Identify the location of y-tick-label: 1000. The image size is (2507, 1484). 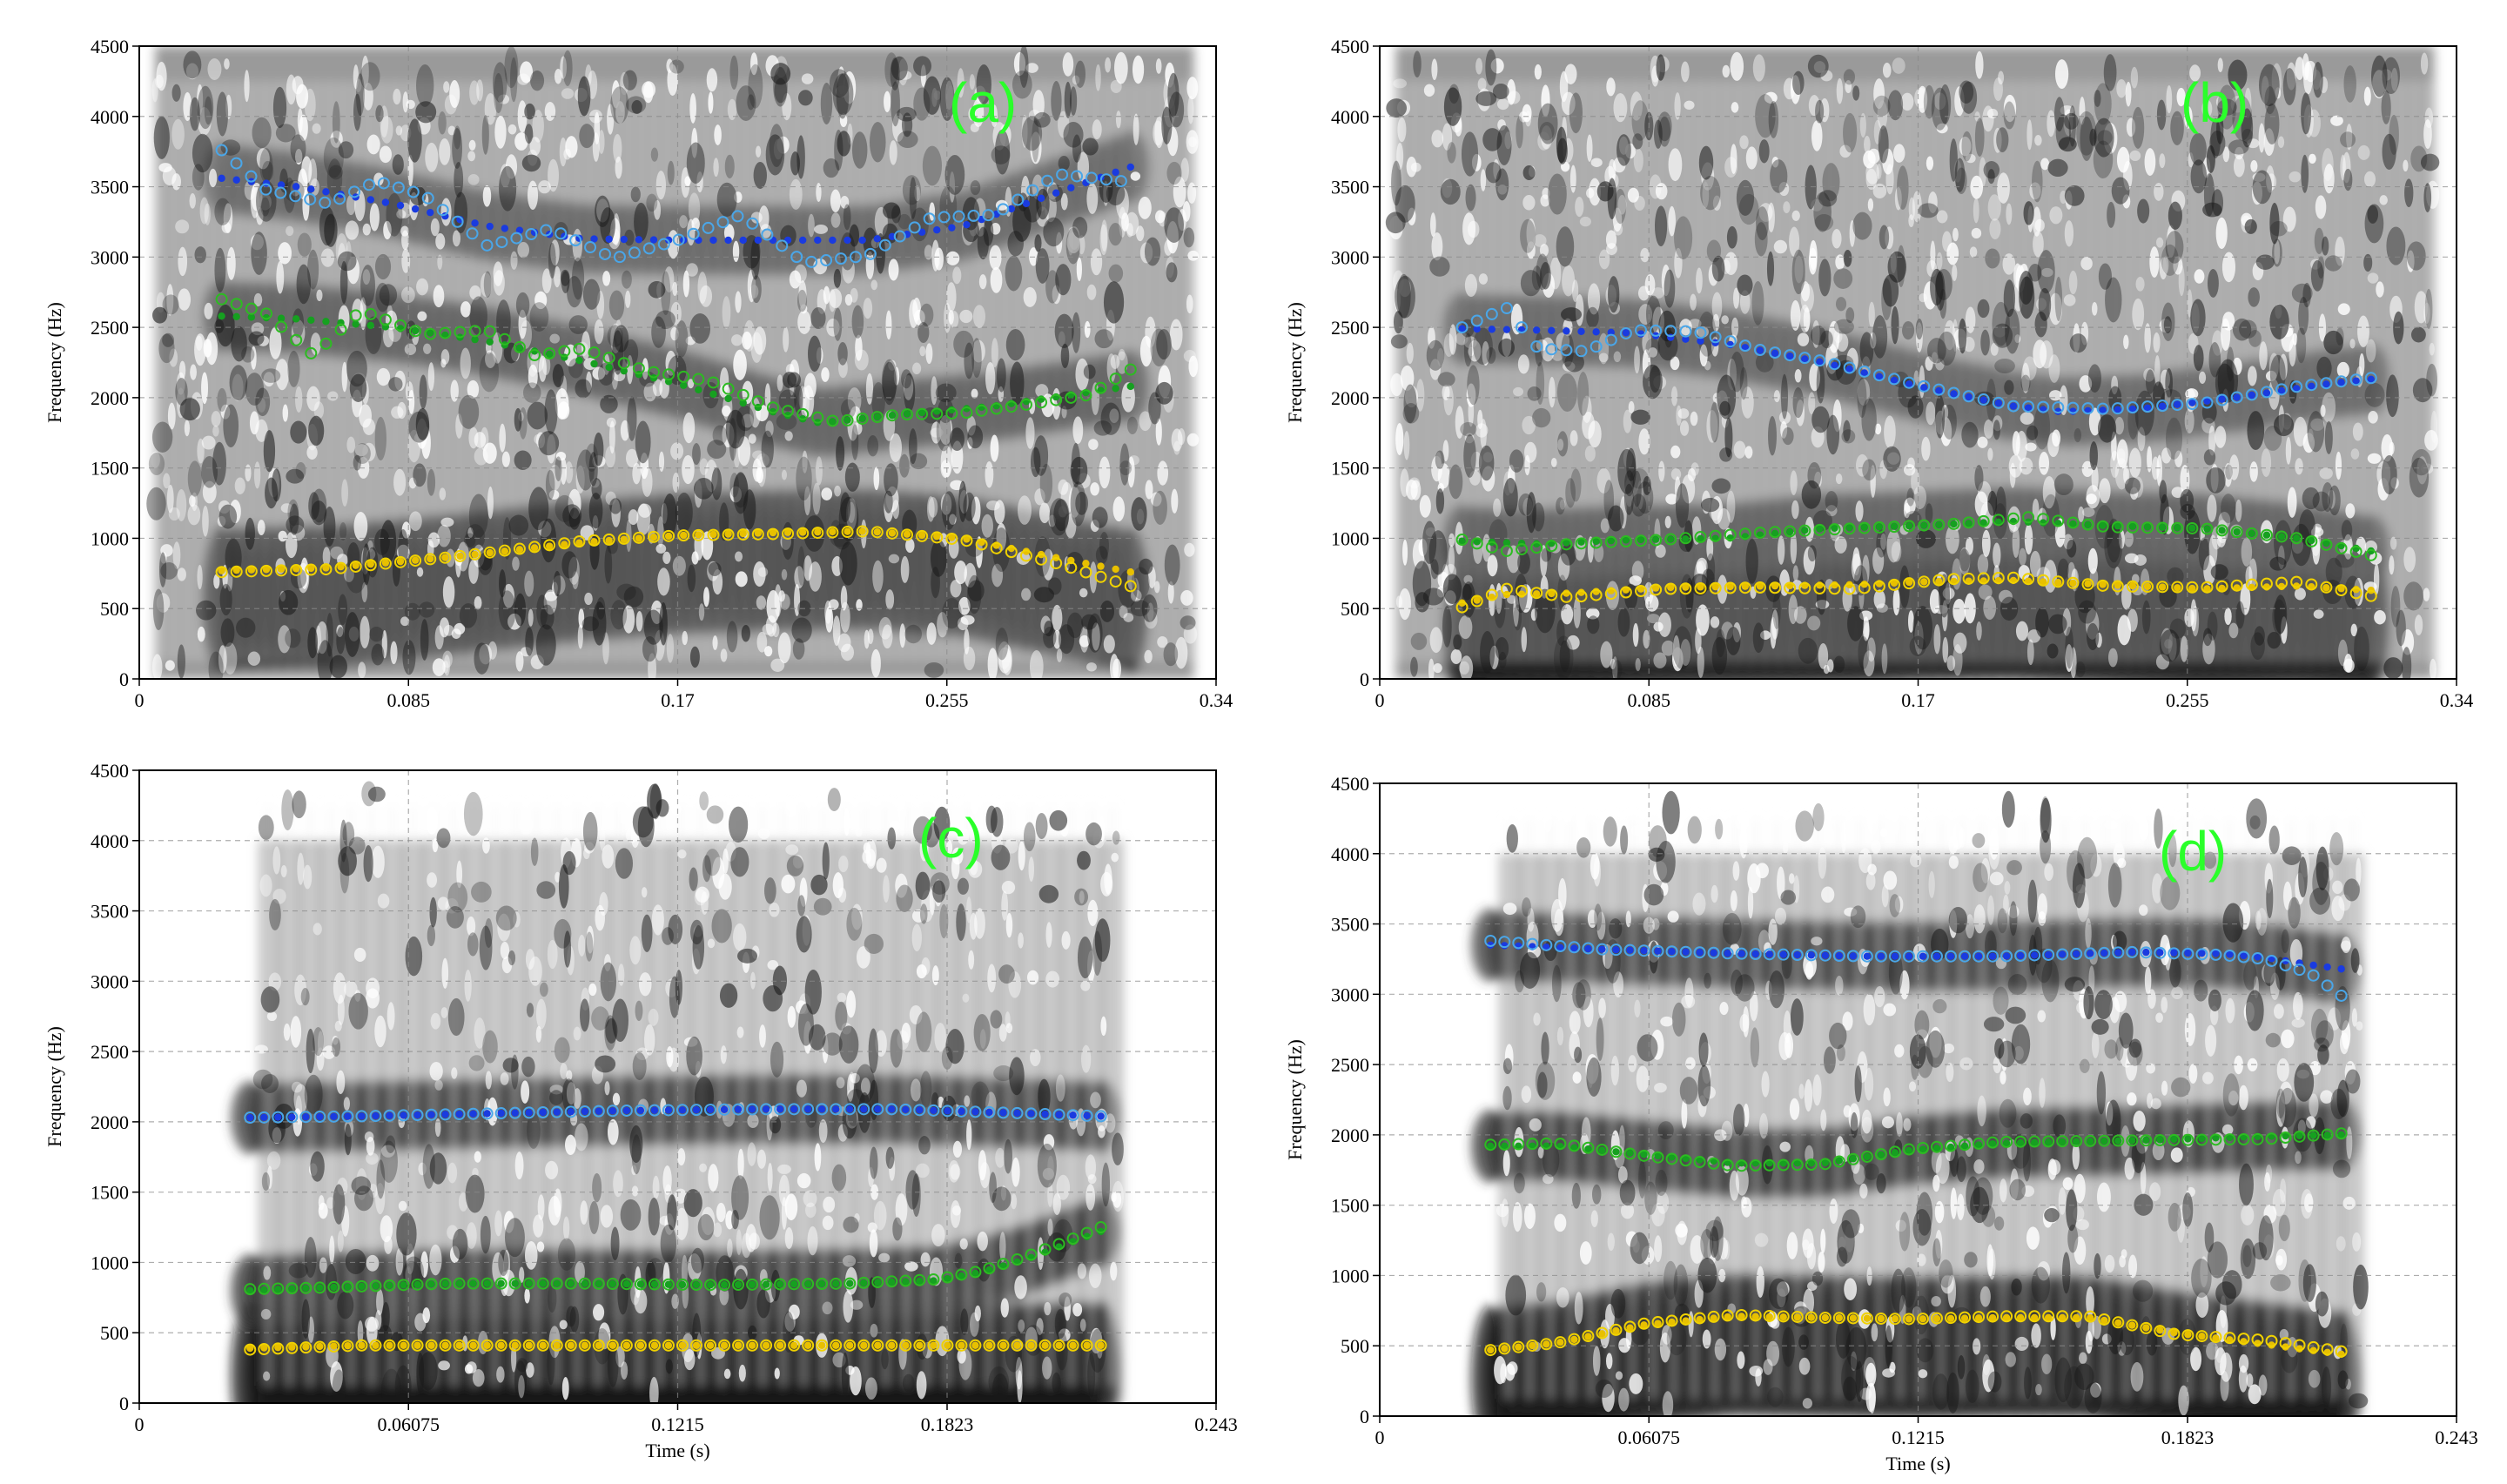
(110, 1262).